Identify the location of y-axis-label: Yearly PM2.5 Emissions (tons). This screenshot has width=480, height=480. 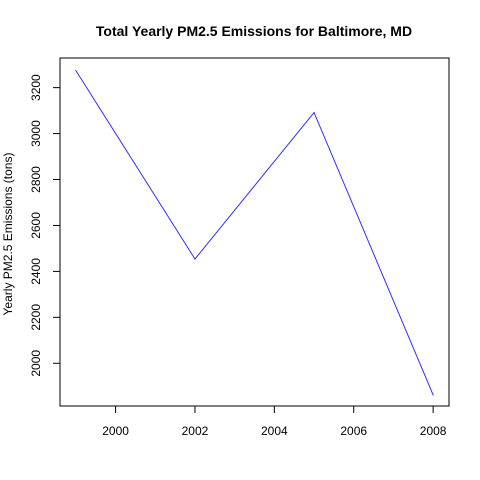
(8, 234).